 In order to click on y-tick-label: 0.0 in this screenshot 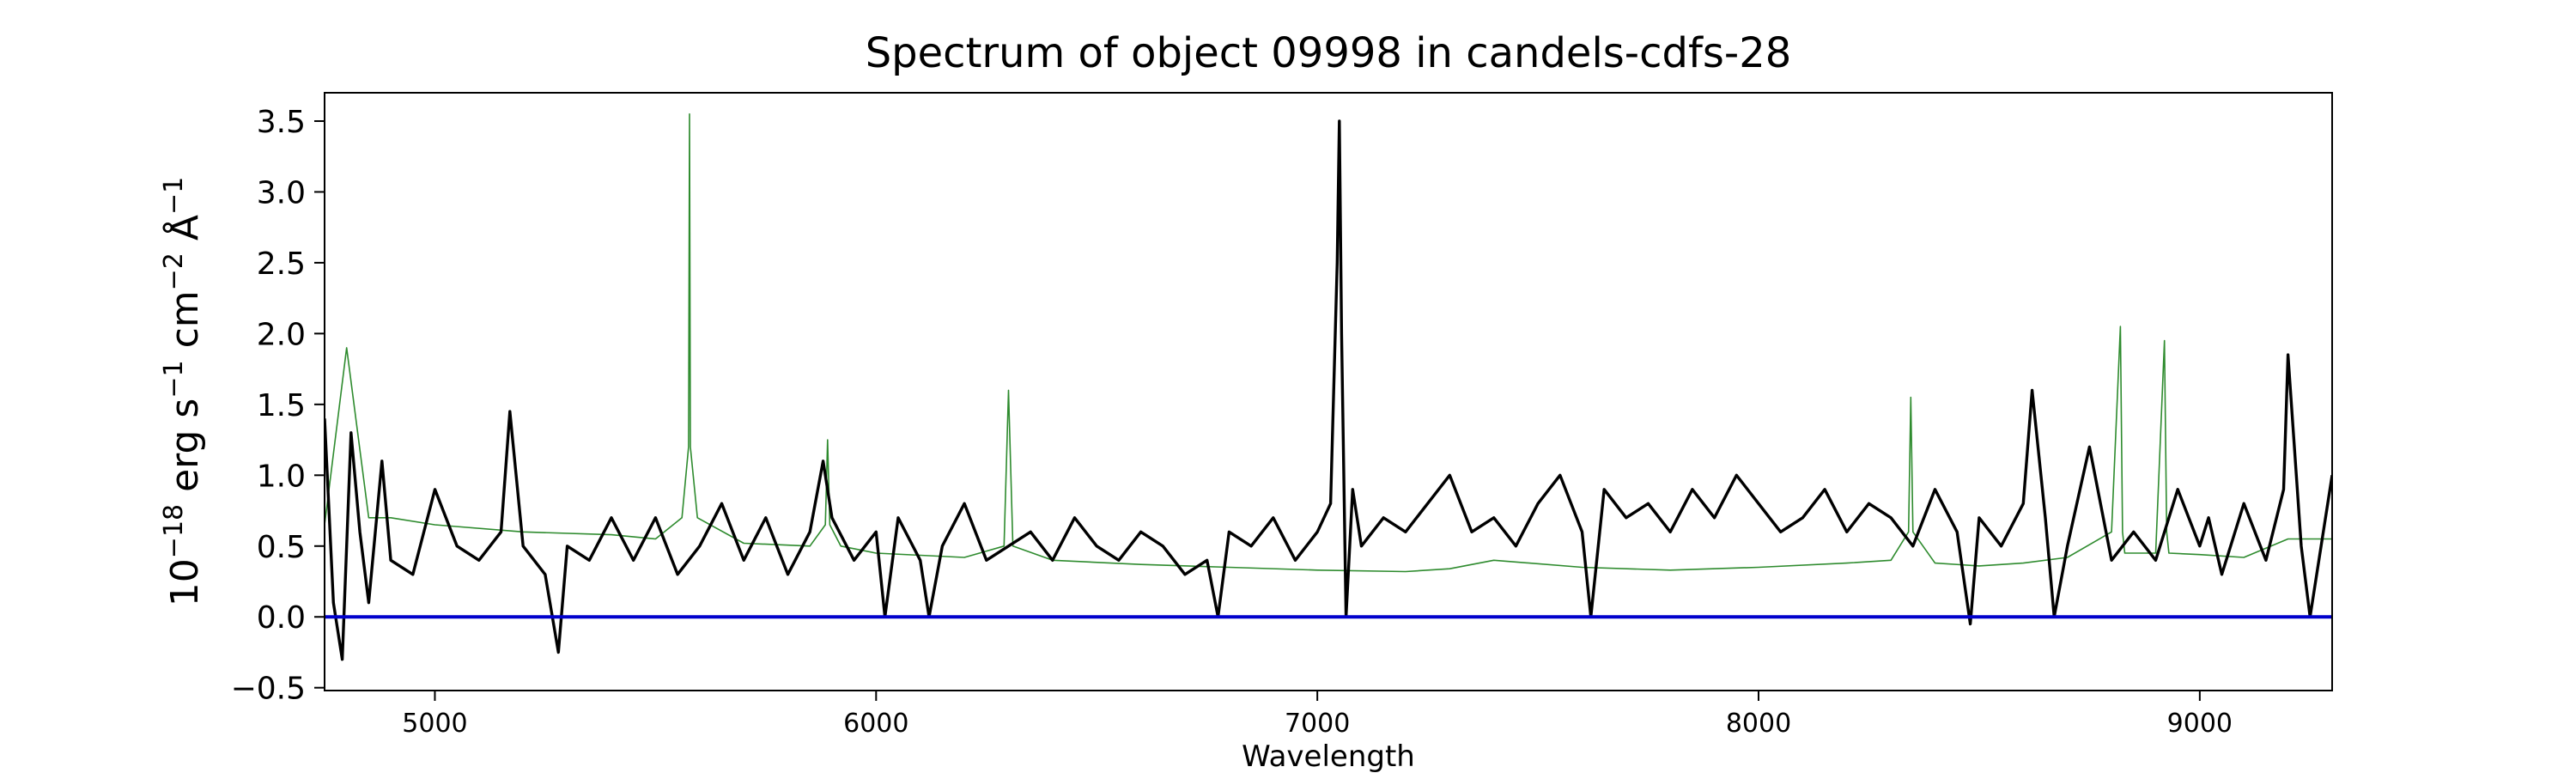, I will do `click(281, 618)`.